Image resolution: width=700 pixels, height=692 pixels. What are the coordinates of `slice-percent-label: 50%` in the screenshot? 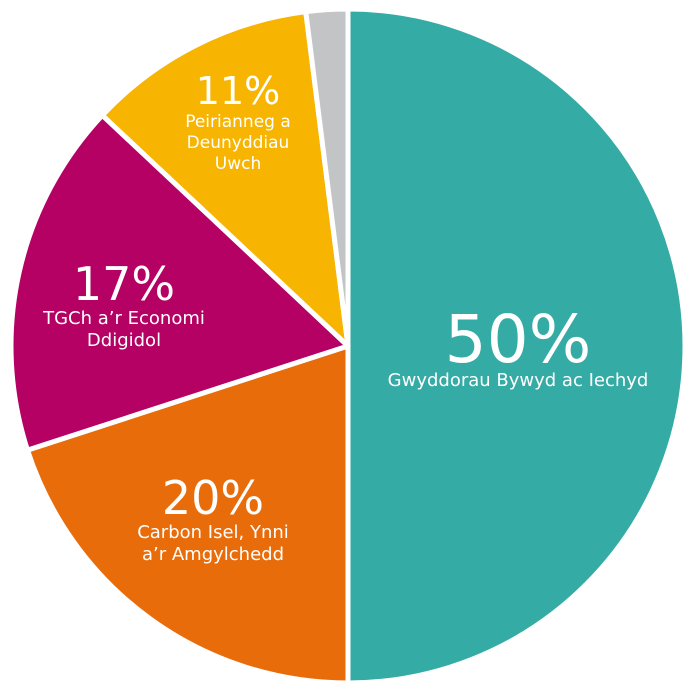 It's located at (518, 339).